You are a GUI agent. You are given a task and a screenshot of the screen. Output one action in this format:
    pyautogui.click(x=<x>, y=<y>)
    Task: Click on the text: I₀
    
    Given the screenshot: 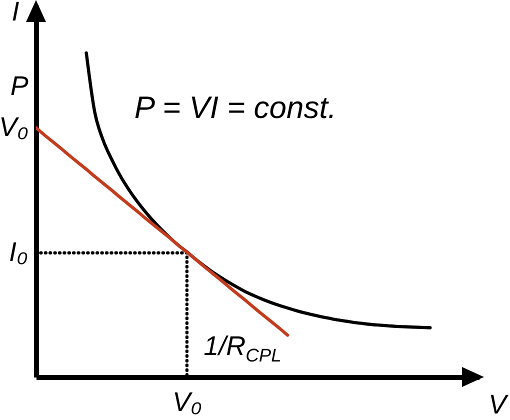 What is the action you would take?
    pyautogui.click(x=18, y=253)
    